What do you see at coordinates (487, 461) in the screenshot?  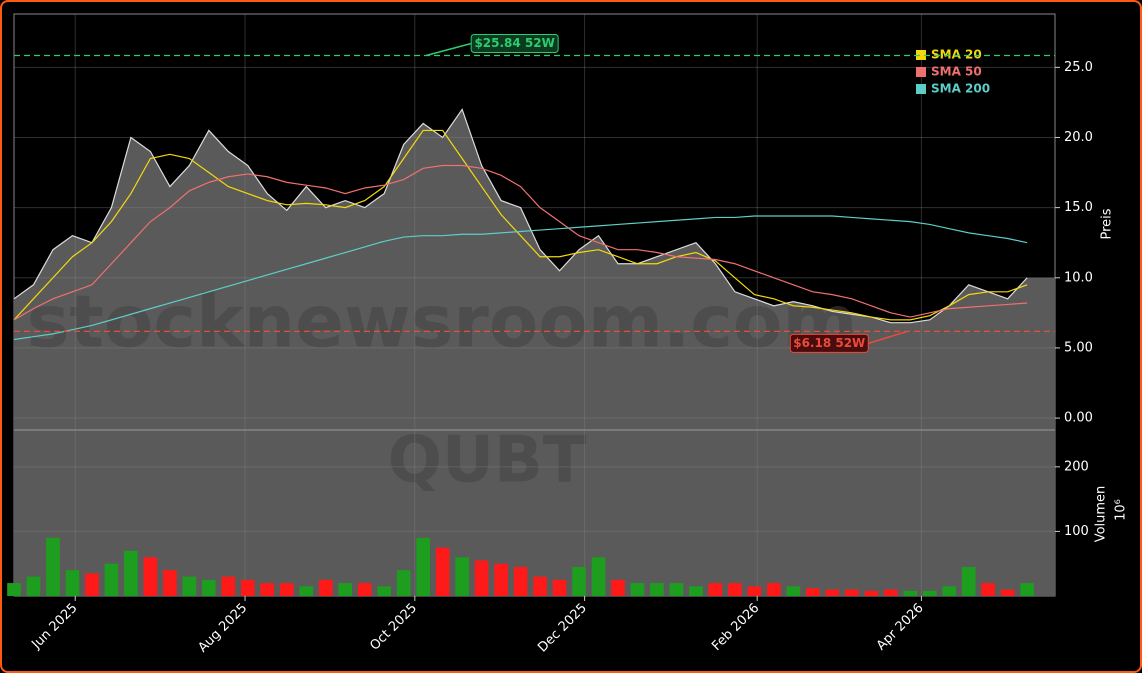 I see `watermark-symbol: QUBT` at bounding box center [487, 461].